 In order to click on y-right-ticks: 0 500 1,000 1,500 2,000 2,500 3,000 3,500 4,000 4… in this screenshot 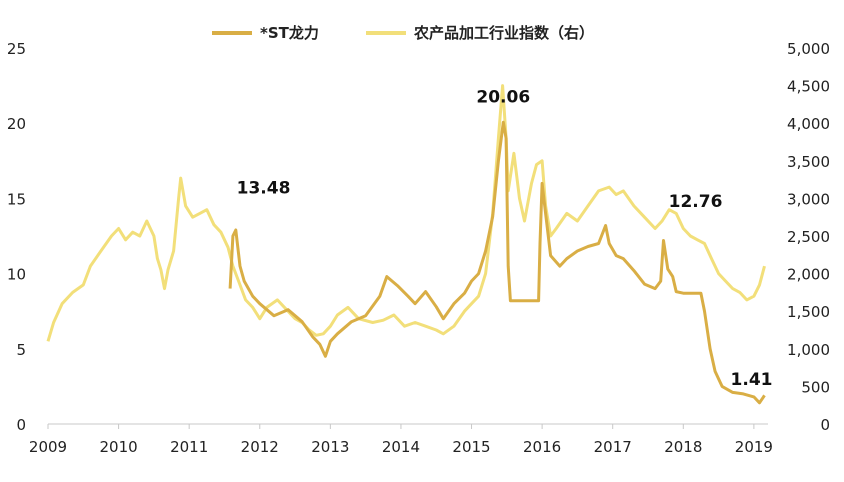, I will do `click(808, 237)`.